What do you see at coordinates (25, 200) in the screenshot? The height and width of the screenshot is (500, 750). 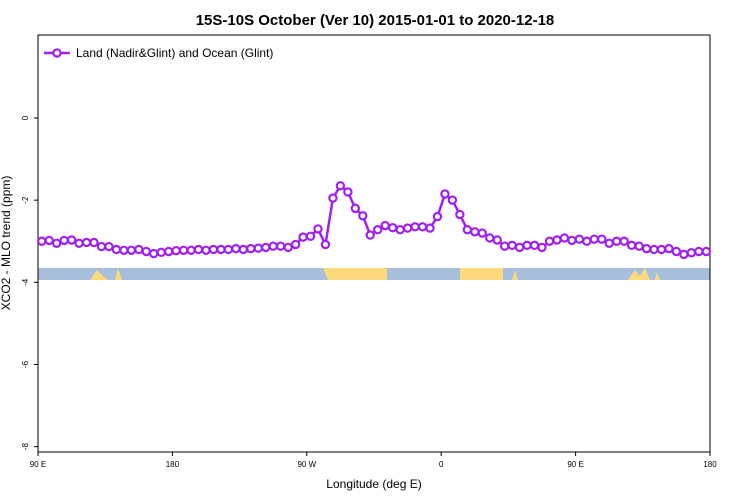 I see `y-tick-label: -2` at bounding box center [25, 200].